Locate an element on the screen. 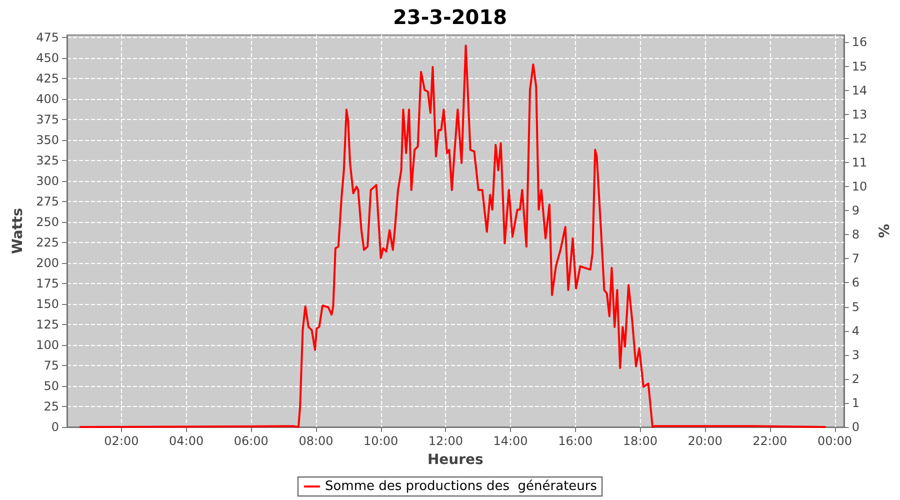  y2-tick-label: 13 is located at coordinates (860, 114).